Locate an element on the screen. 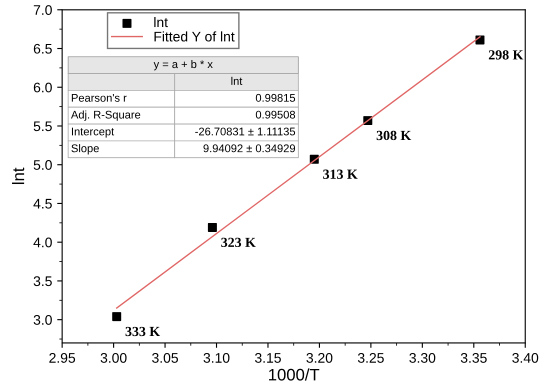 The height and width of the screenshot is (391, 550). x-tick-label: 3.00 is located at coordinates (113, 357).